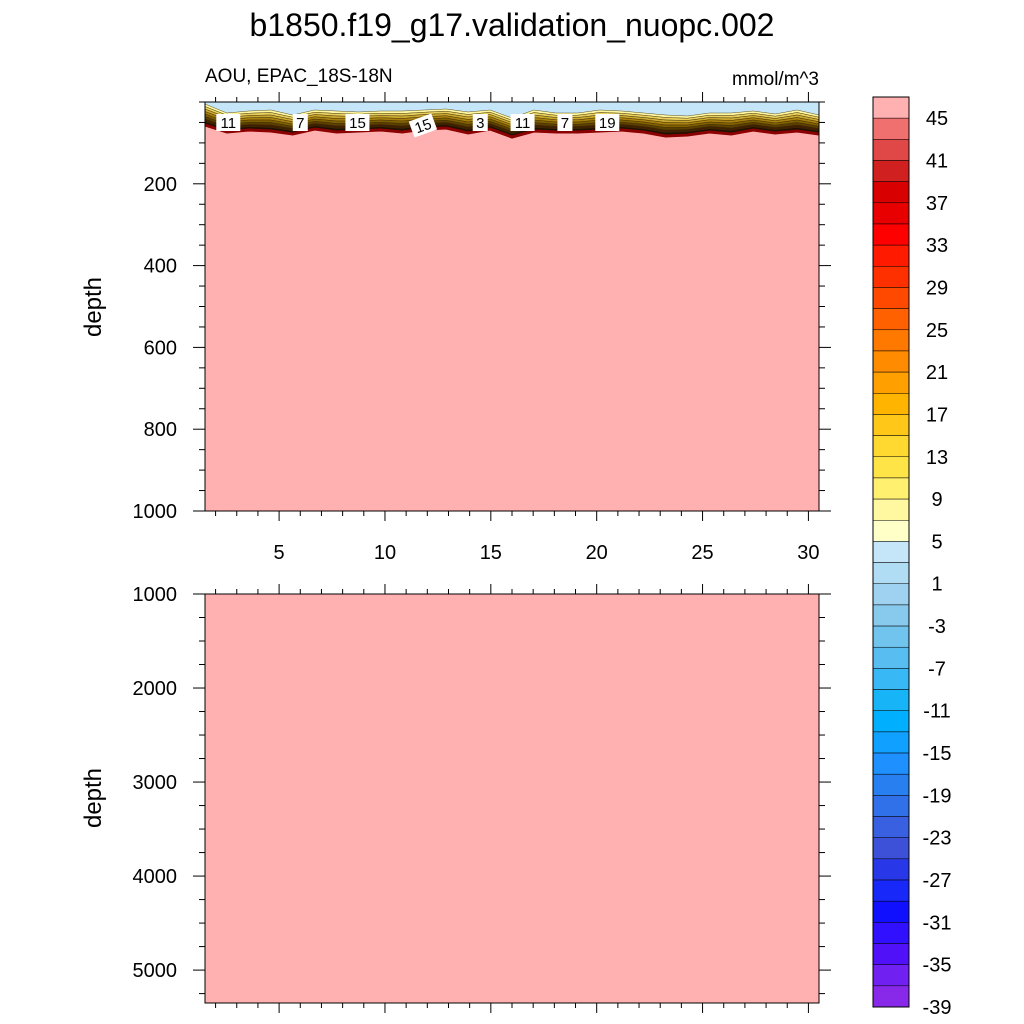  I want to click on contour-label: 19, so click(607, 123).